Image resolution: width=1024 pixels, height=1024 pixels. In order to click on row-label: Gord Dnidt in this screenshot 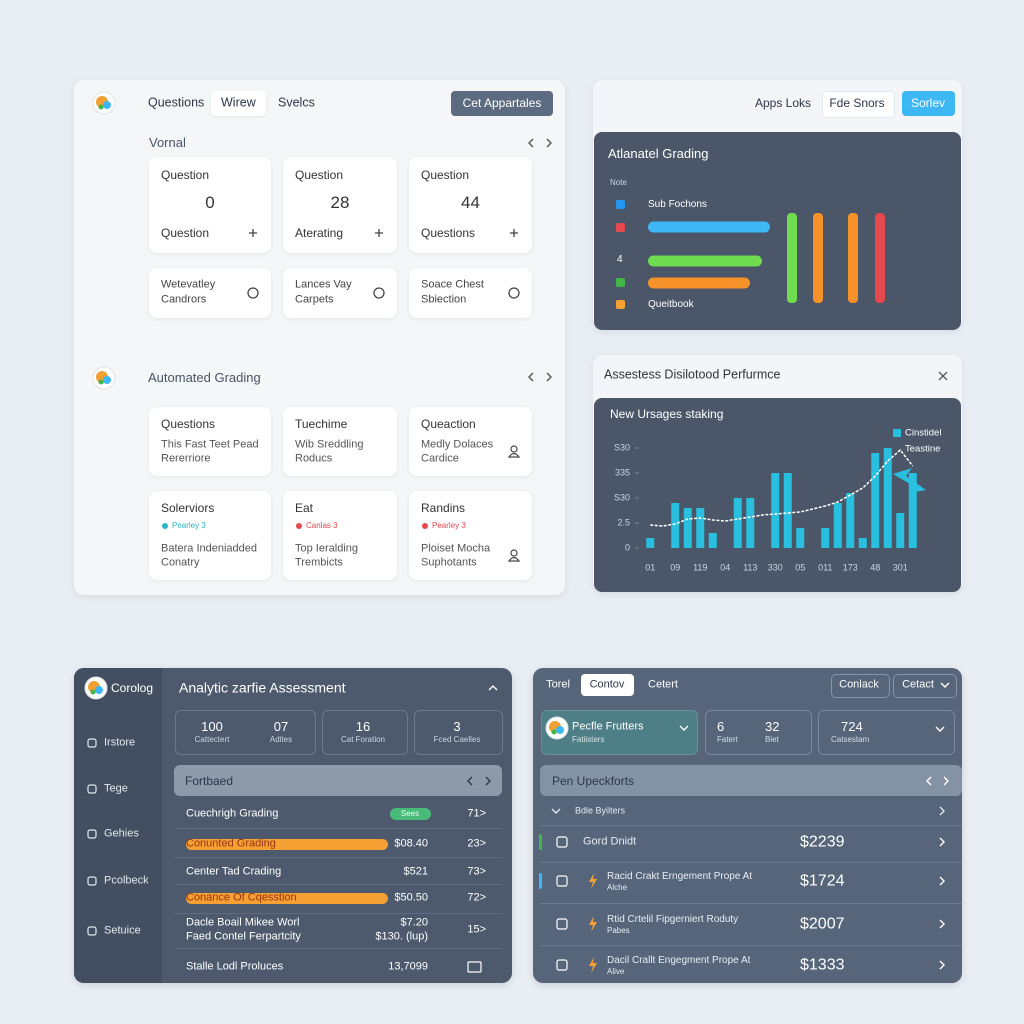, I will do `click(610, 841)`.